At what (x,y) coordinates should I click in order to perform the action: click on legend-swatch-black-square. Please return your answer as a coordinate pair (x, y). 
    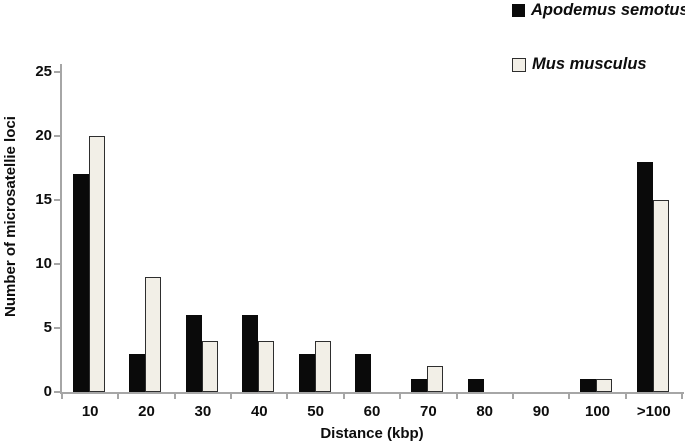
    Looking at the image, I should click on (518, 10).